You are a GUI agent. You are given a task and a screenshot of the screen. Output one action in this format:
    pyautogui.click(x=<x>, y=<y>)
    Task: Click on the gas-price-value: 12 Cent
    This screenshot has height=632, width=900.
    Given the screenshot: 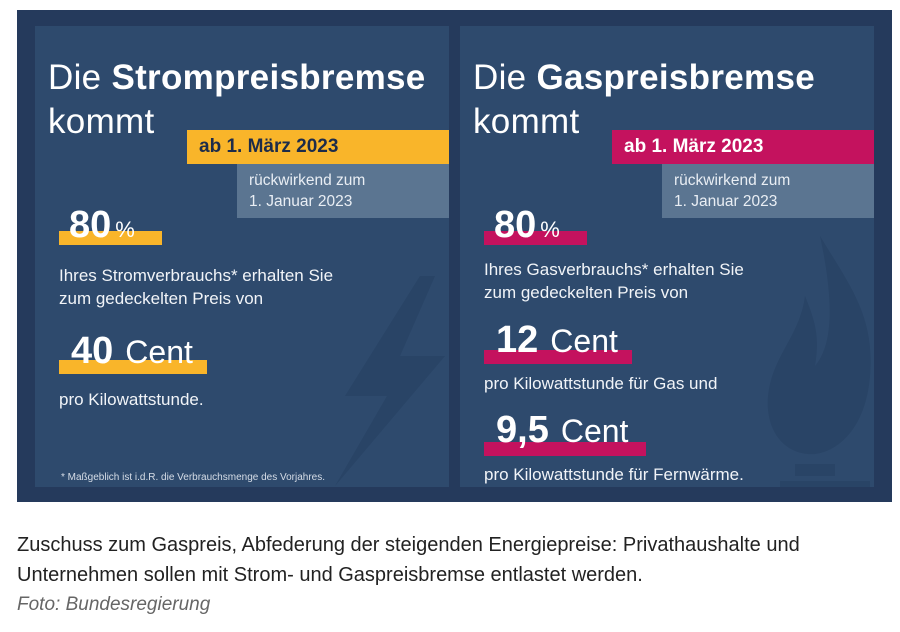 What is the action you would take?
    pyautogui.click(x=557, y=340)
    